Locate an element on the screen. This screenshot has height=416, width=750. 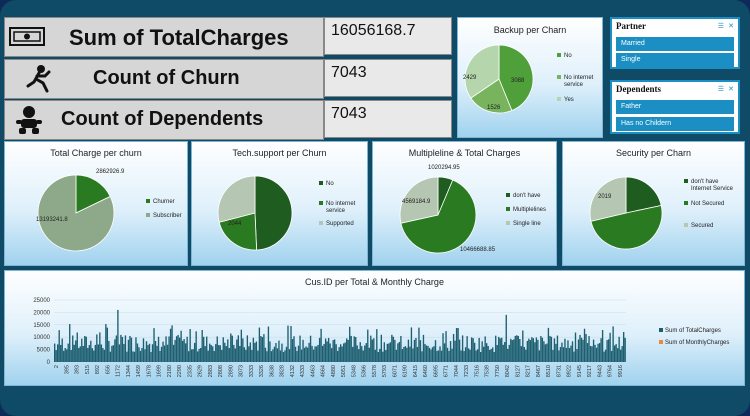
partner-slicer-item: Single is located at coordinates (675, 60).